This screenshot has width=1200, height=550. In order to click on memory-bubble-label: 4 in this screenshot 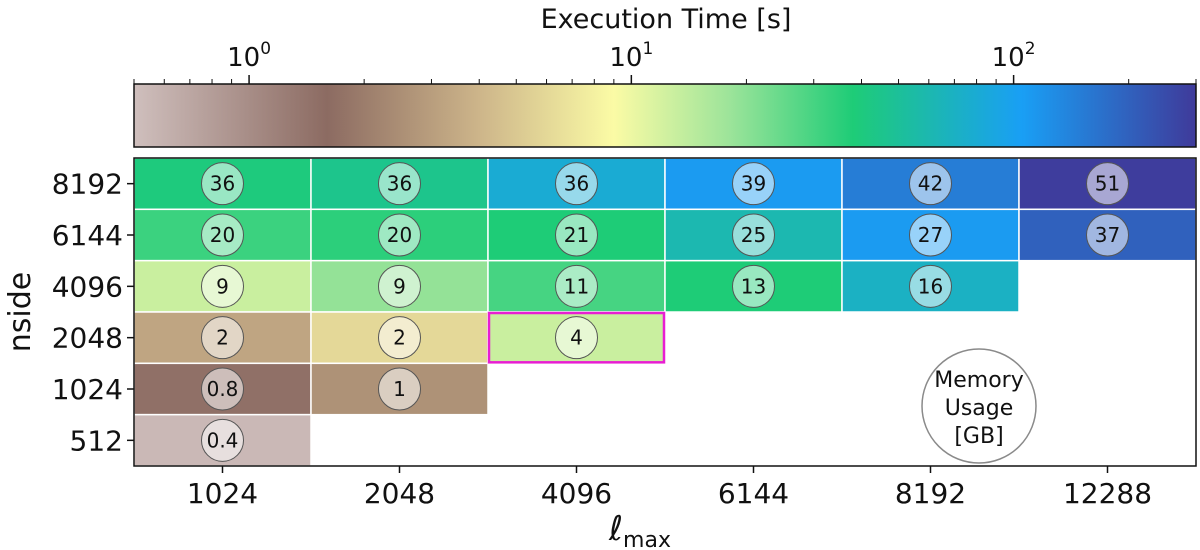, I will do `click(576, 338)`.